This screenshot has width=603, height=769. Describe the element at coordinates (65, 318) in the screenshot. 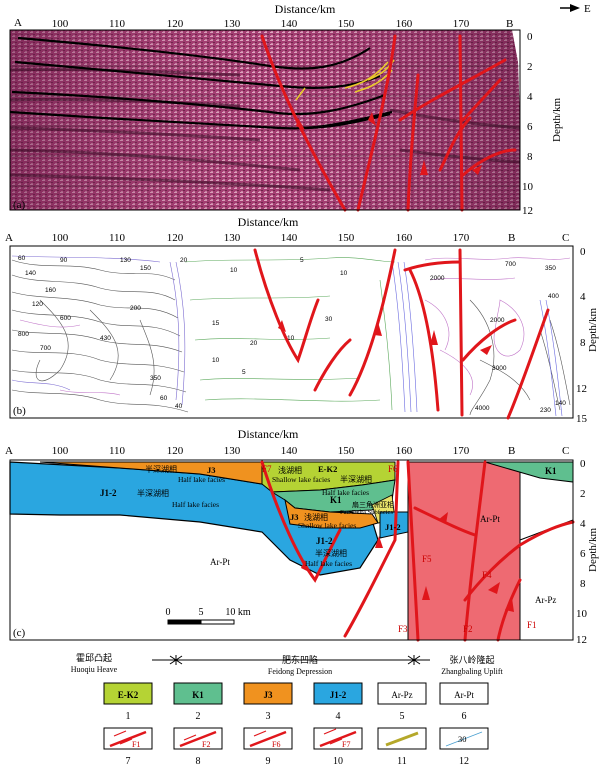

I see `svg-text: 600` at that location.